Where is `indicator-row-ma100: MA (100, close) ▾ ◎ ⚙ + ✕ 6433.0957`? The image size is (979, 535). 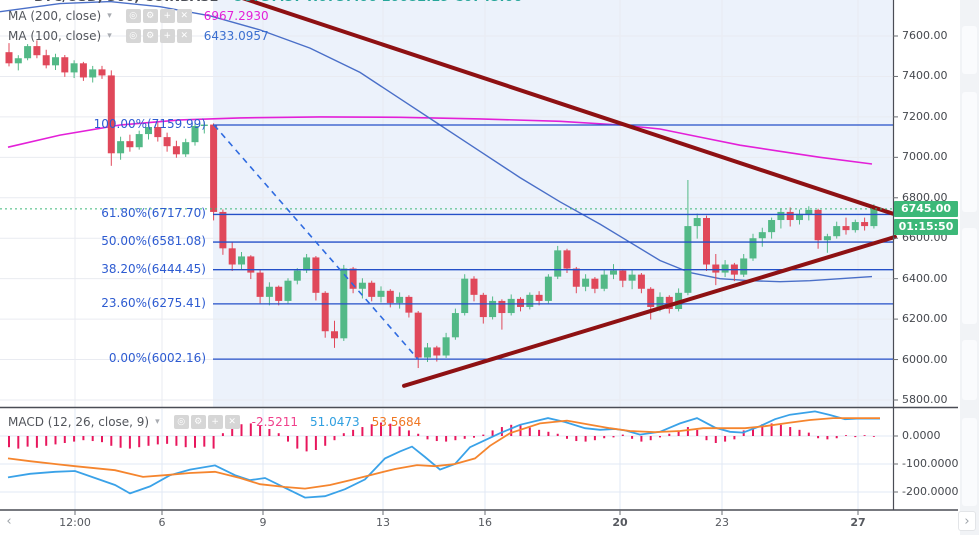 indicator-row-ma100: MA (100, close) ▾ ◎ ⚙ + ✕ 6433.0957 is located at coordinates (138, 36).